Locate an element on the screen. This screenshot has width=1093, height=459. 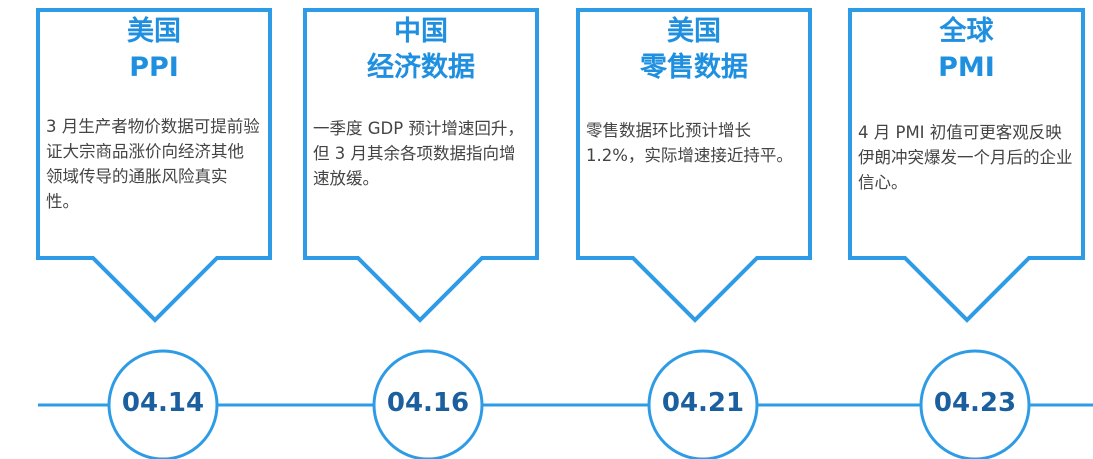
item-date: 04.21 is located at coordinates (703, 403).